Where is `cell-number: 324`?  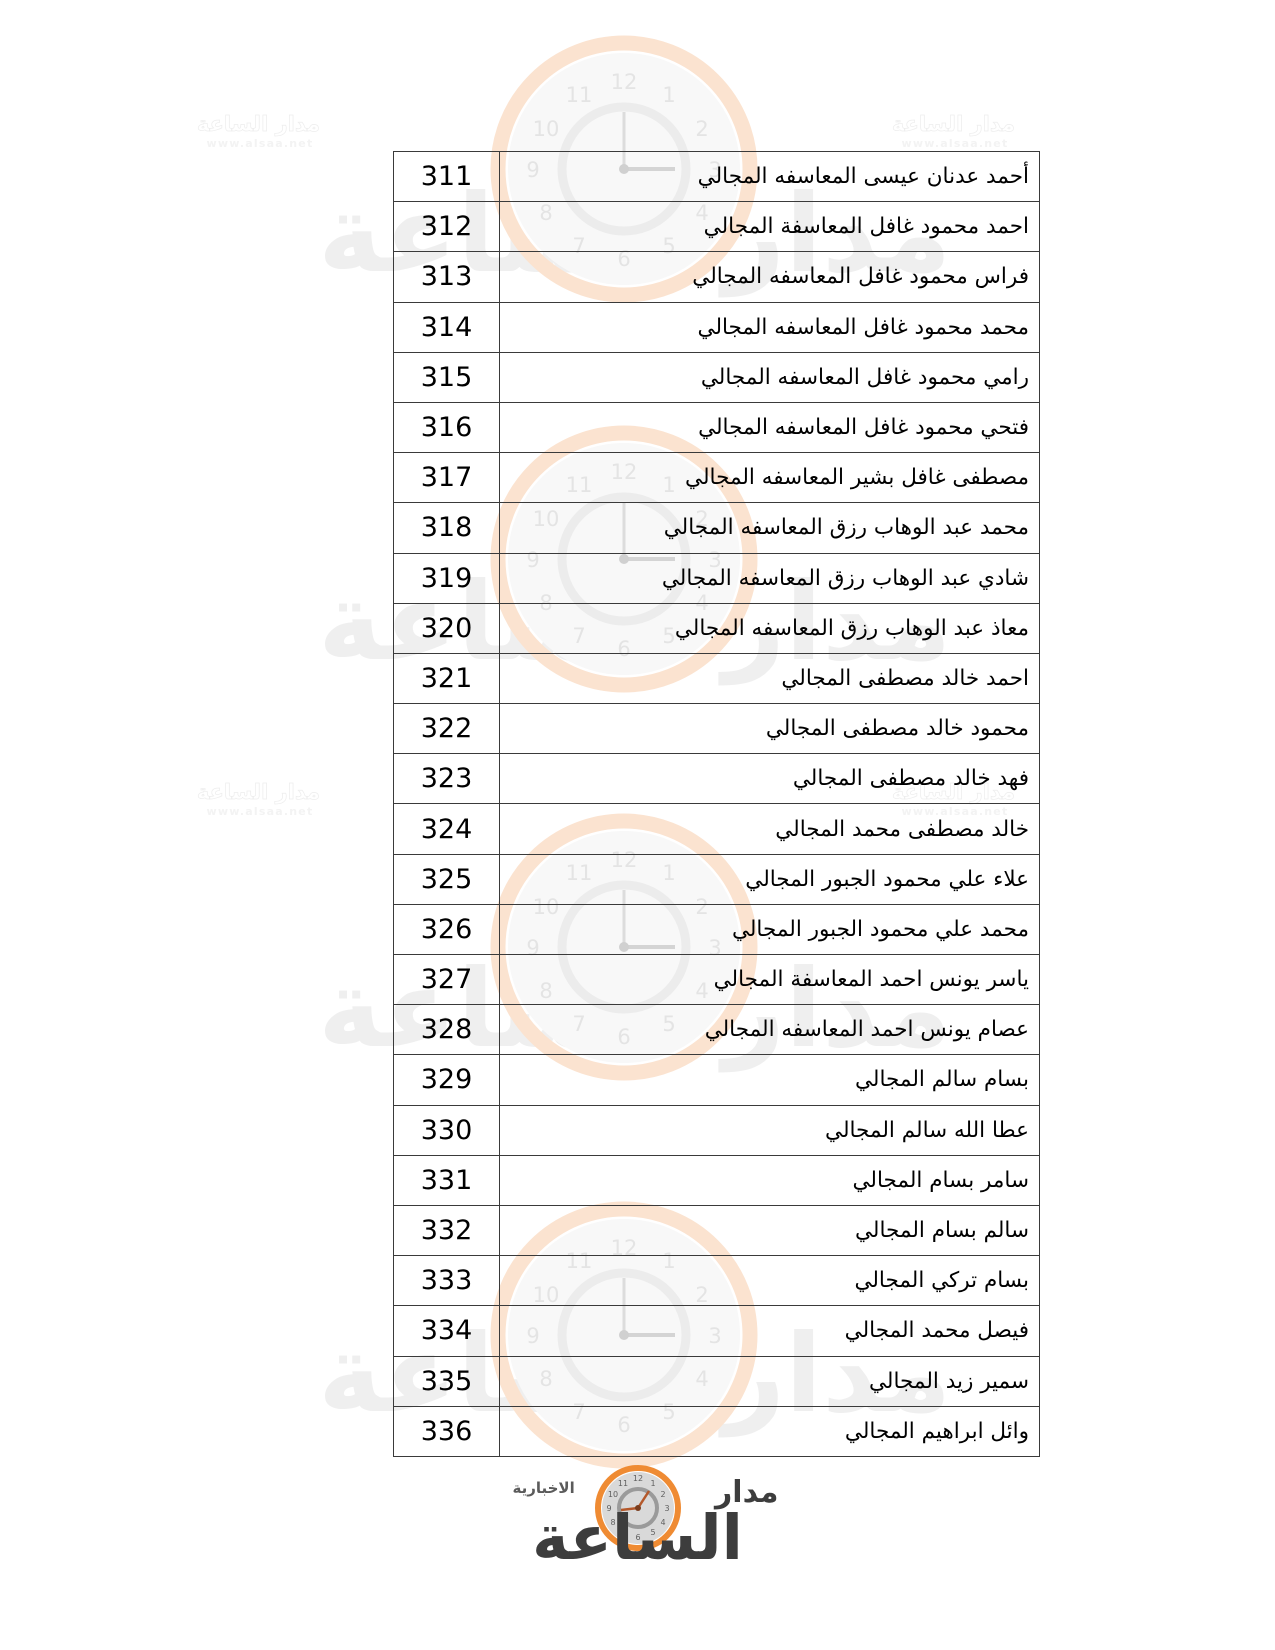 cell-number: 324 is located at coordinates (446, 829).